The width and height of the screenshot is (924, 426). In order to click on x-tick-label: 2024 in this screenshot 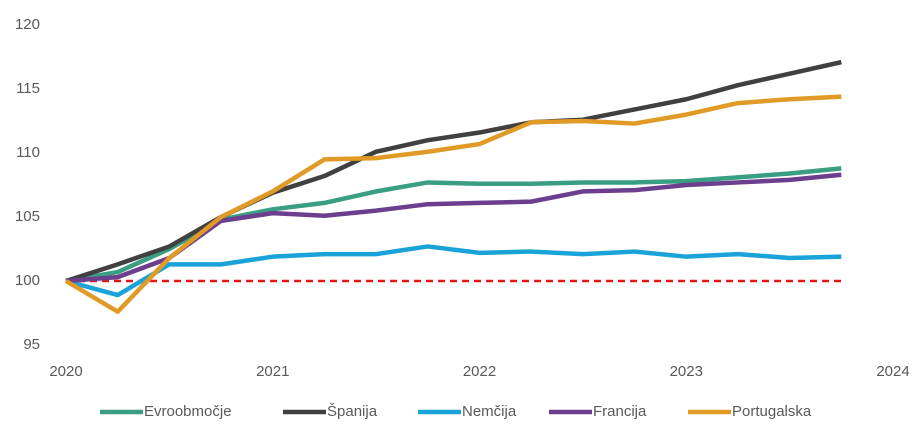, I will do `click(892, 371)`.